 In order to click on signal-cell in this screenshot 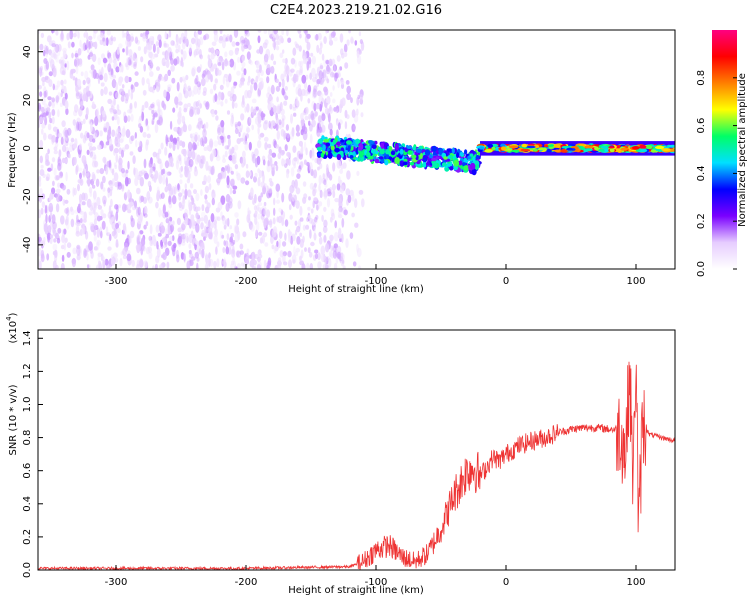, I will do `click(381, 158)`.